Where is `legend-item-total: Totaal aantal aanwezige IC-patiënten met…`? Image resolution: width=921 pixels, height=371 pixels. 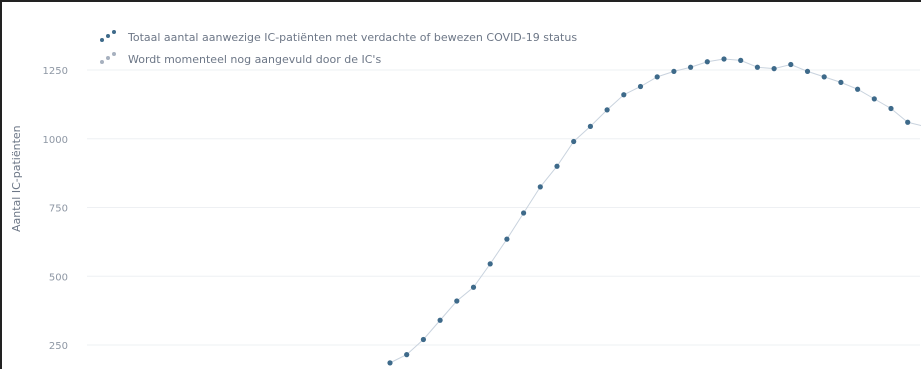
legend-item-total: Totaal aantal aanwezige IC-patiënten met… is located at coordinates (337, 37).